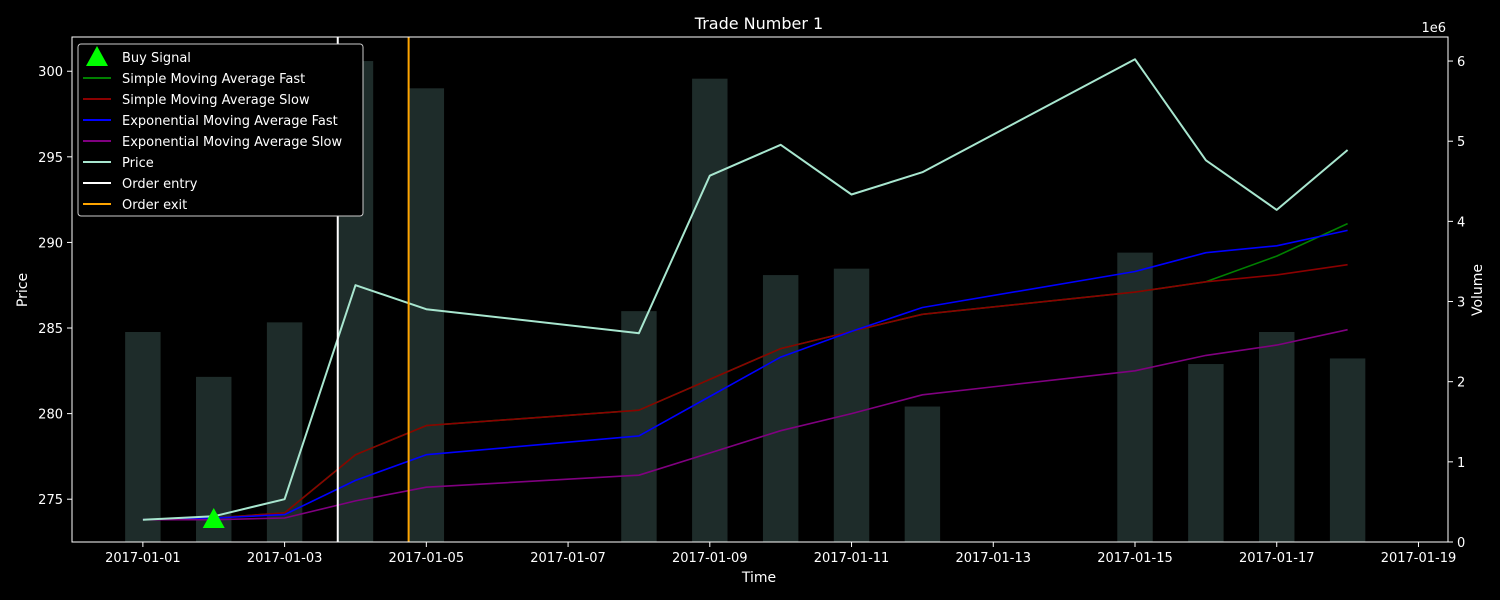 The width and height of the screenshot is (1500, 600). What do you see at coordinates (232, 142) in the screenshot?
I see `legend-label: Exponential Moving Average Slow` at bounding box center [232, 142].